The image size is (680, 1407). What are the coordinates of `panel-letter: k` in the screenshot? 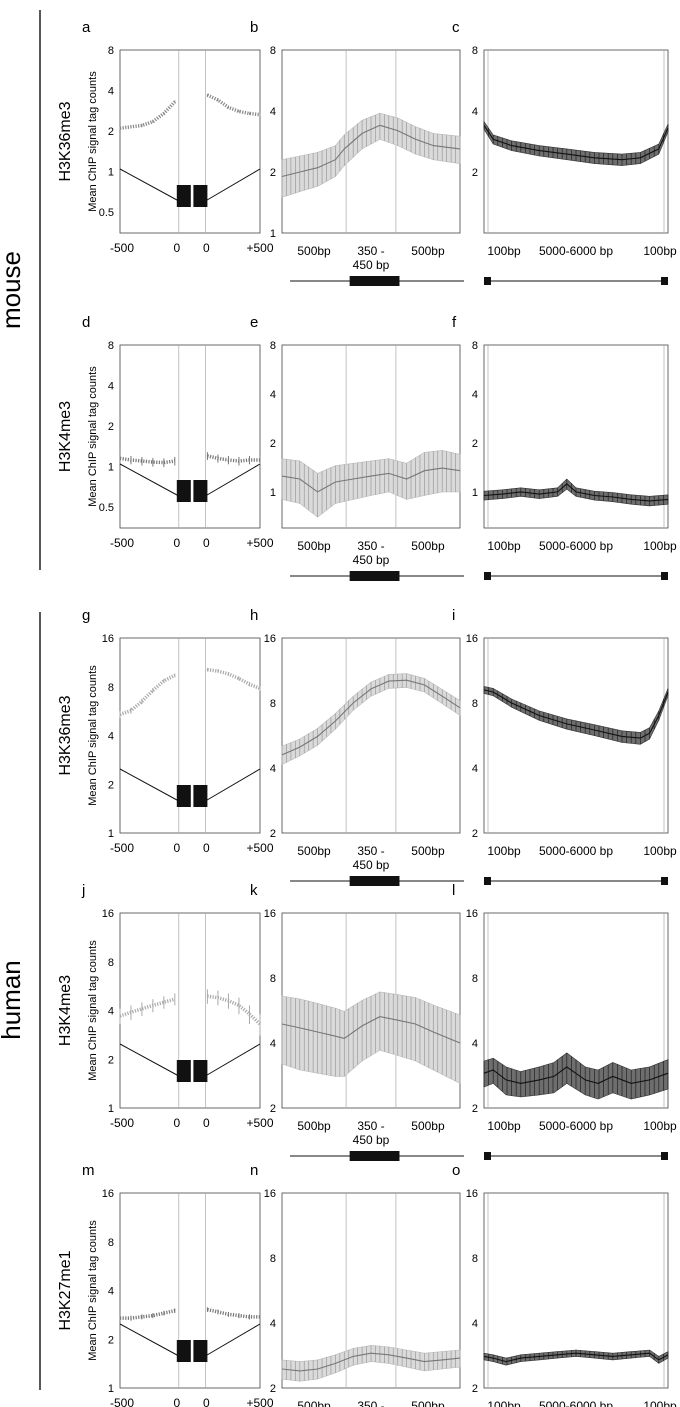 It's located at (254, 890).